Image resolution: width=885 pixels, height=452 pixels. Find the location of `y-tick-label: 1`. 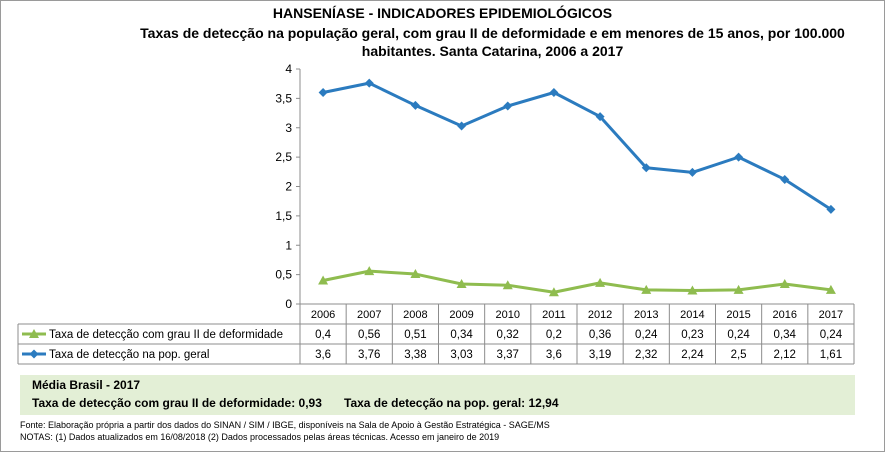

y-tick-label: 1 is located at coordinates (288, 245).